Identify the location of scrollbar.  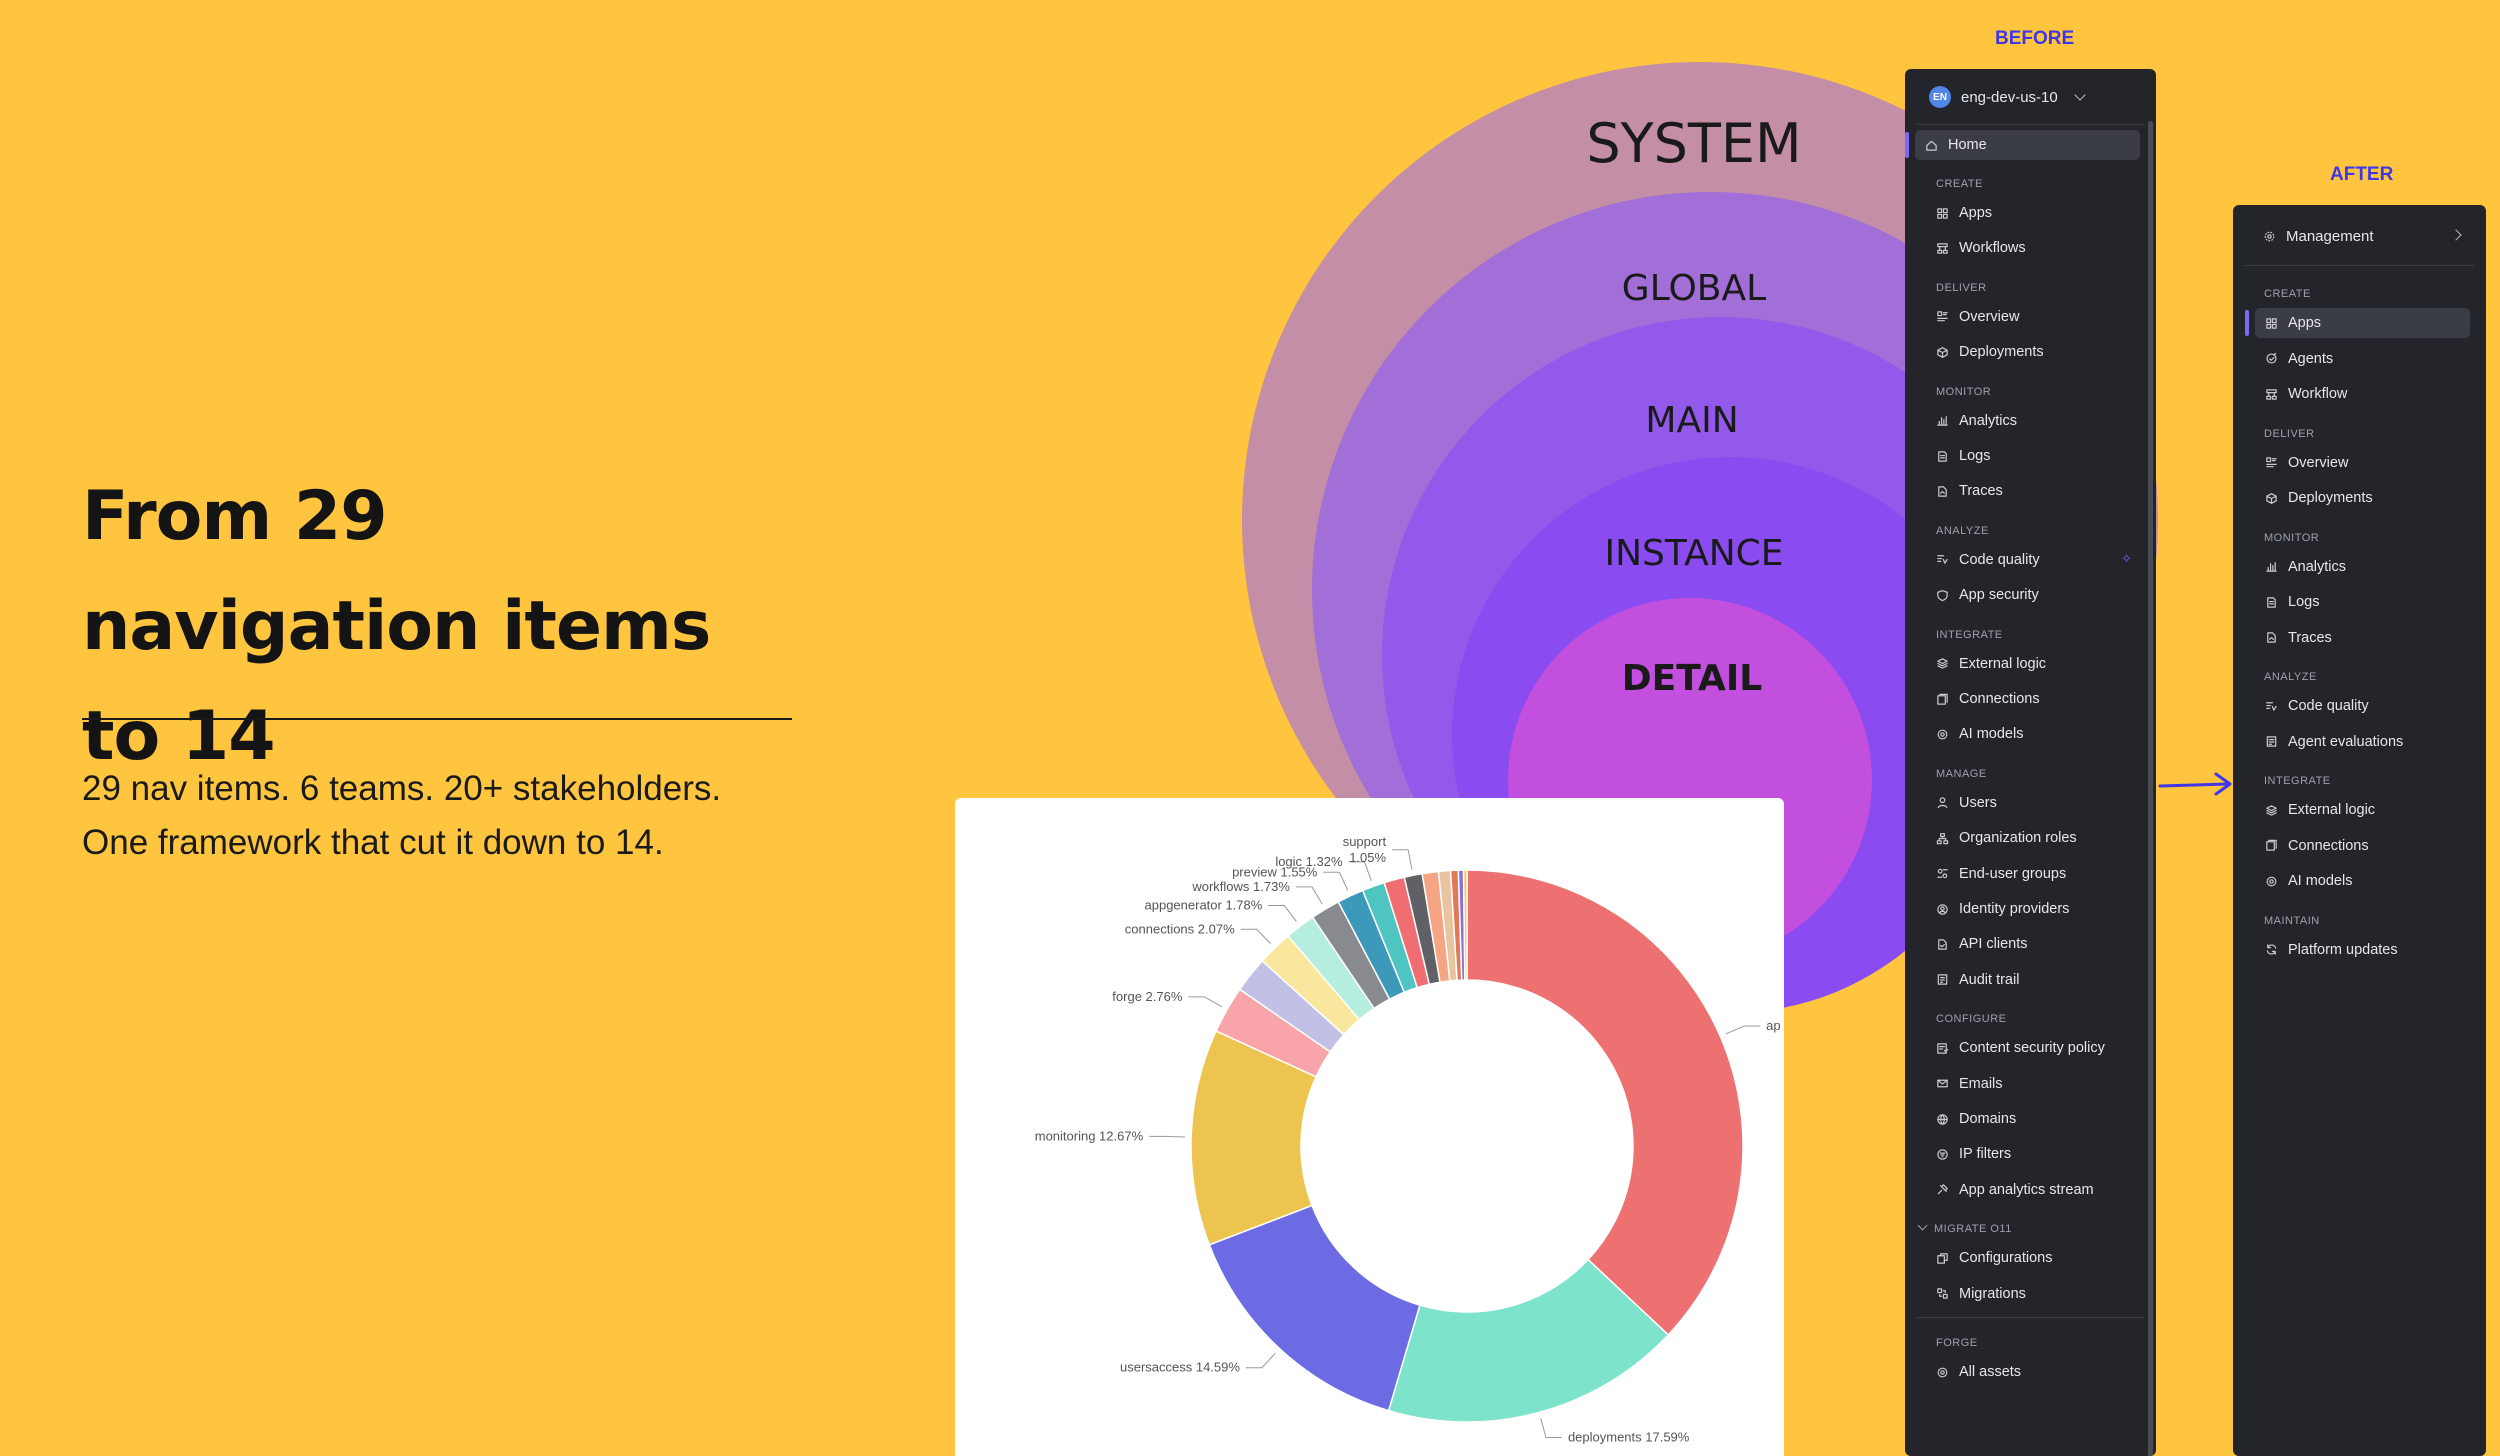
(2150, 788).